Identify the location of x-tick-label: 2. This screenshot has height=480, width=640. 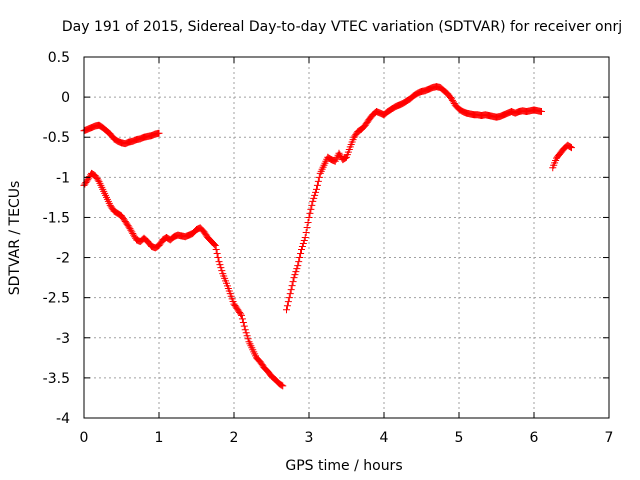
(234, 438).